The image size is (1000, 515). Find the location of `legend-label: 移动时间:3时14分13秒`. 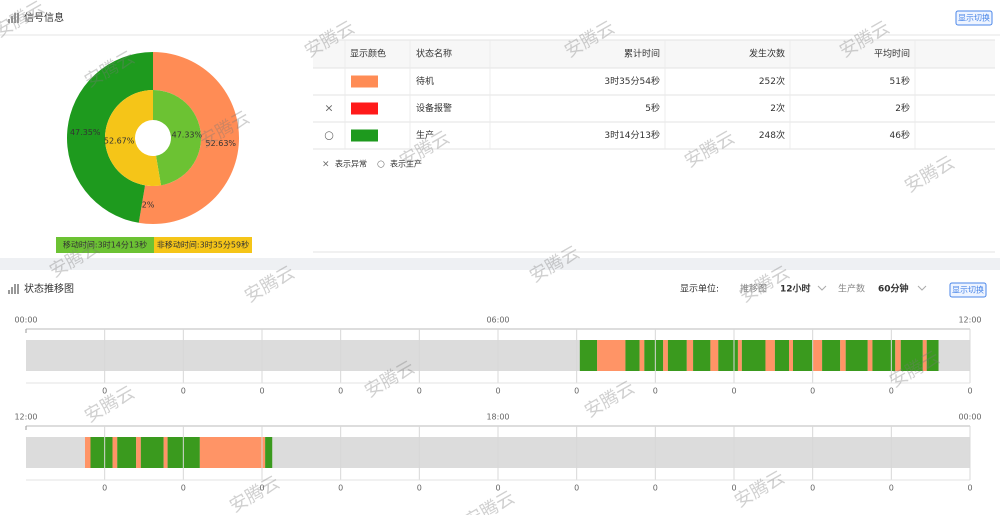

legend-label: 移动时间:3时14分13秒 is located at coordinates (105, 245).